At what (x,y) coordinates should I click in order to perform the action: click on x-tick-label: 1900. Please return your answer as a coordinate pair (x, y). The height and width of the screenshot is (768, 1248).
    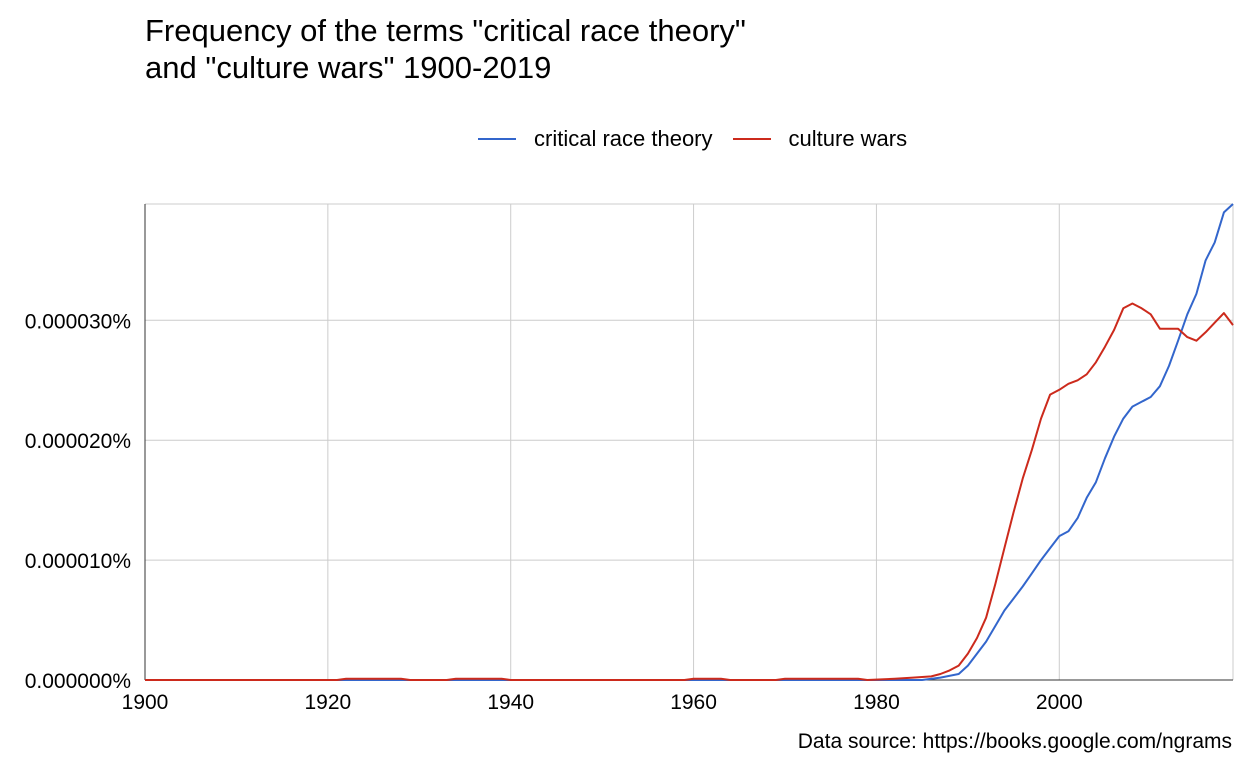
    Looking at the image, I should click on (145, 702).